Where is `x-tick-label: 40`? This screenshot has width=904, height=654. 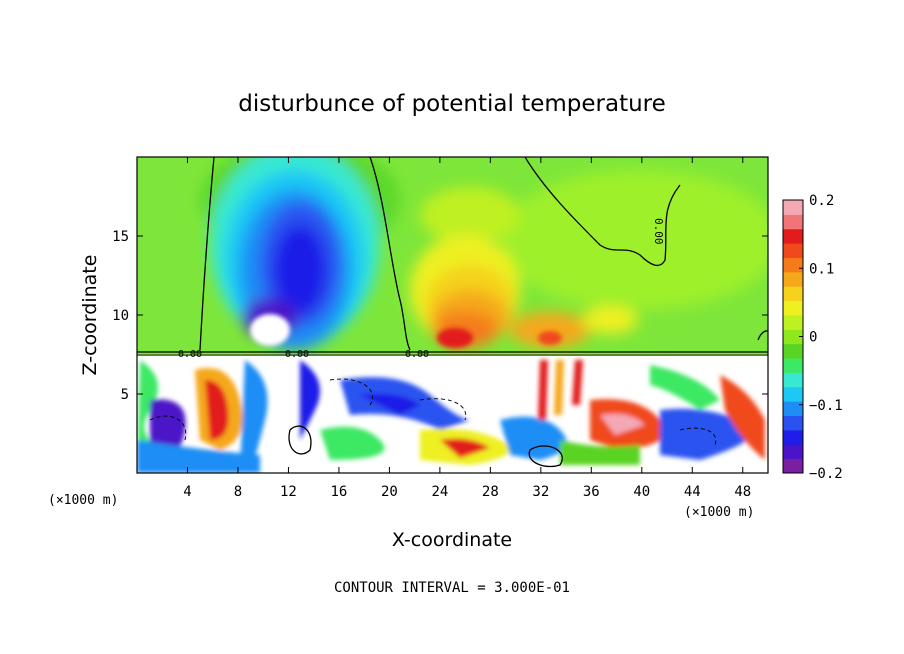 x-tick-label: 40 is located at coordinates (641, 492).